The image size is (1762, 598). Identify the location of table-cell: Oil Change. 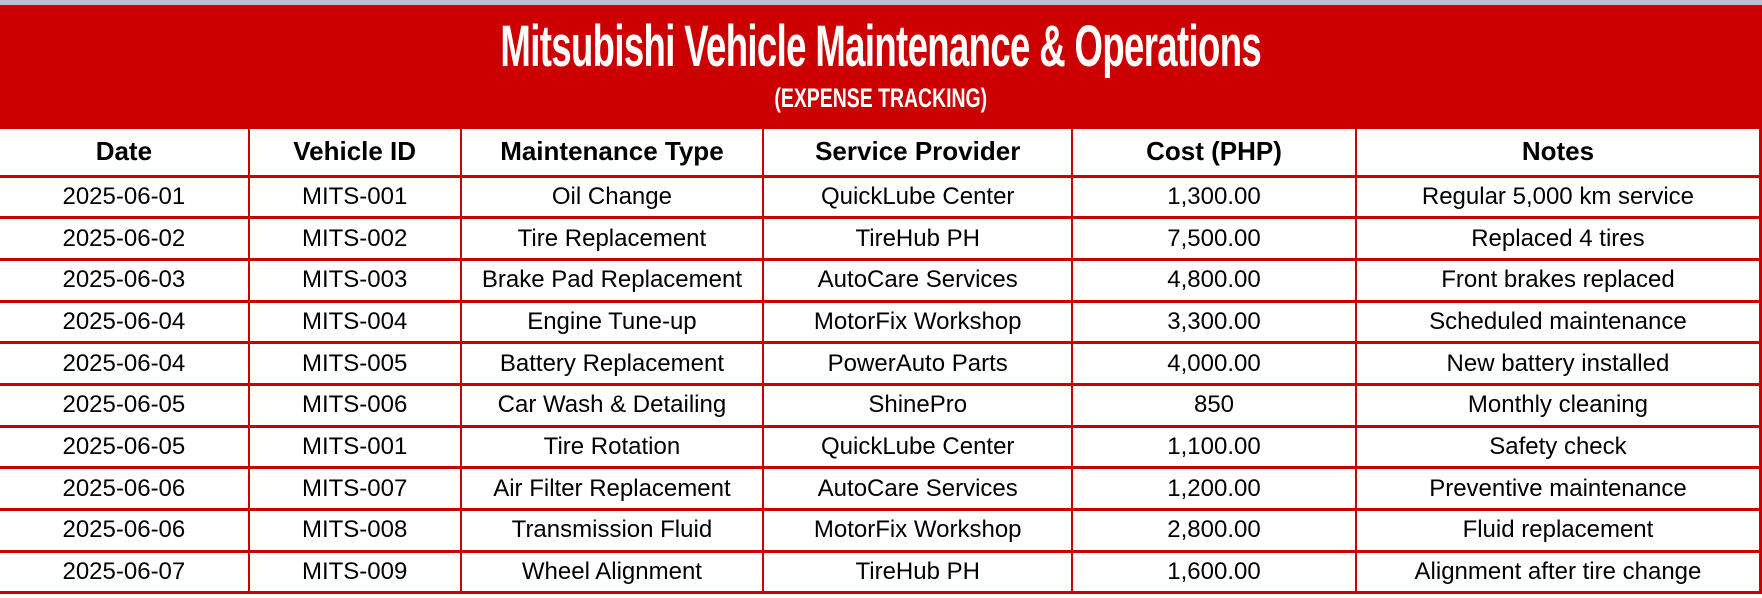
(612, 197).